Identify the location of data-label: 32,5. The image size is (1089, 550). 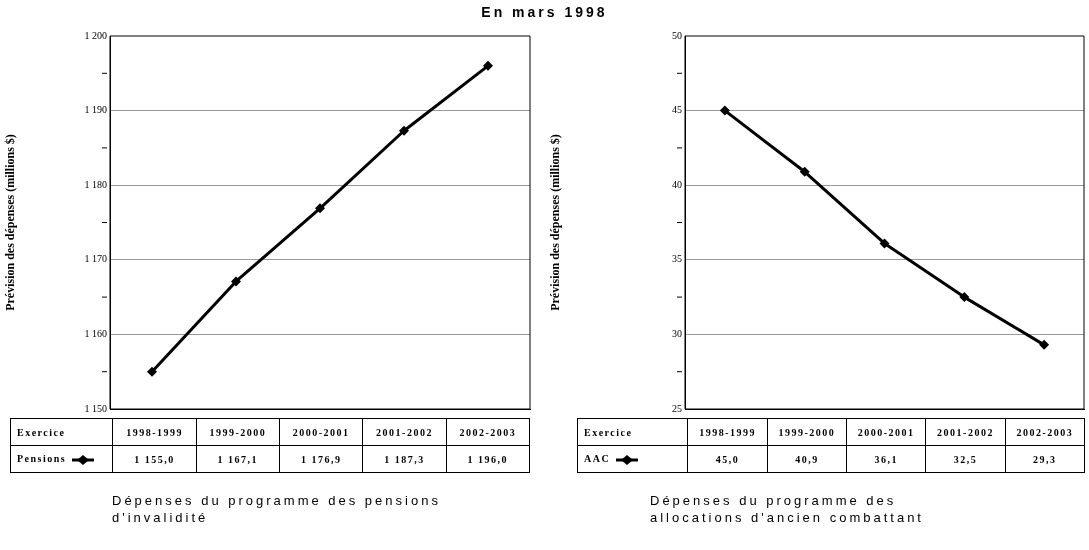
(965, 459).